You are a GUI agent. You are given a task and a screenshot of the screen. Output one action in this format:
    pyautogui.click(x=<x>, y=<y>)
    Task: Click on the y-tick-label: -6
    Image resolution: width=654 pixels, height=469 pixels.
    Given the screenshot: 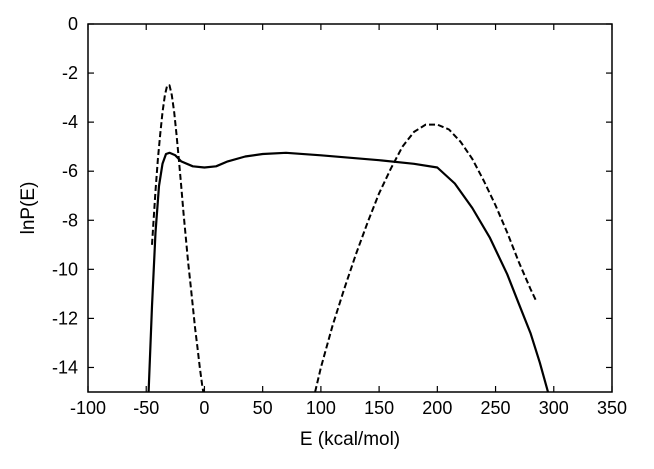 What is the action you would take?
    pyautogui.click(x=70, y=171)
    